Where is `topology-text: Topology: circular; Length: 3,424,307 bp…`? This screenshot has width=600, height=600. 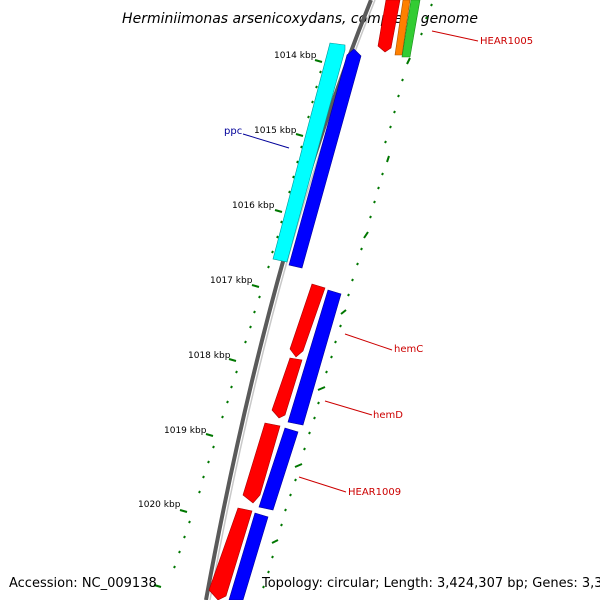 topology-text: Topology: circular; Length: 3,424,307 bp… is located at coordinates (430, 583).